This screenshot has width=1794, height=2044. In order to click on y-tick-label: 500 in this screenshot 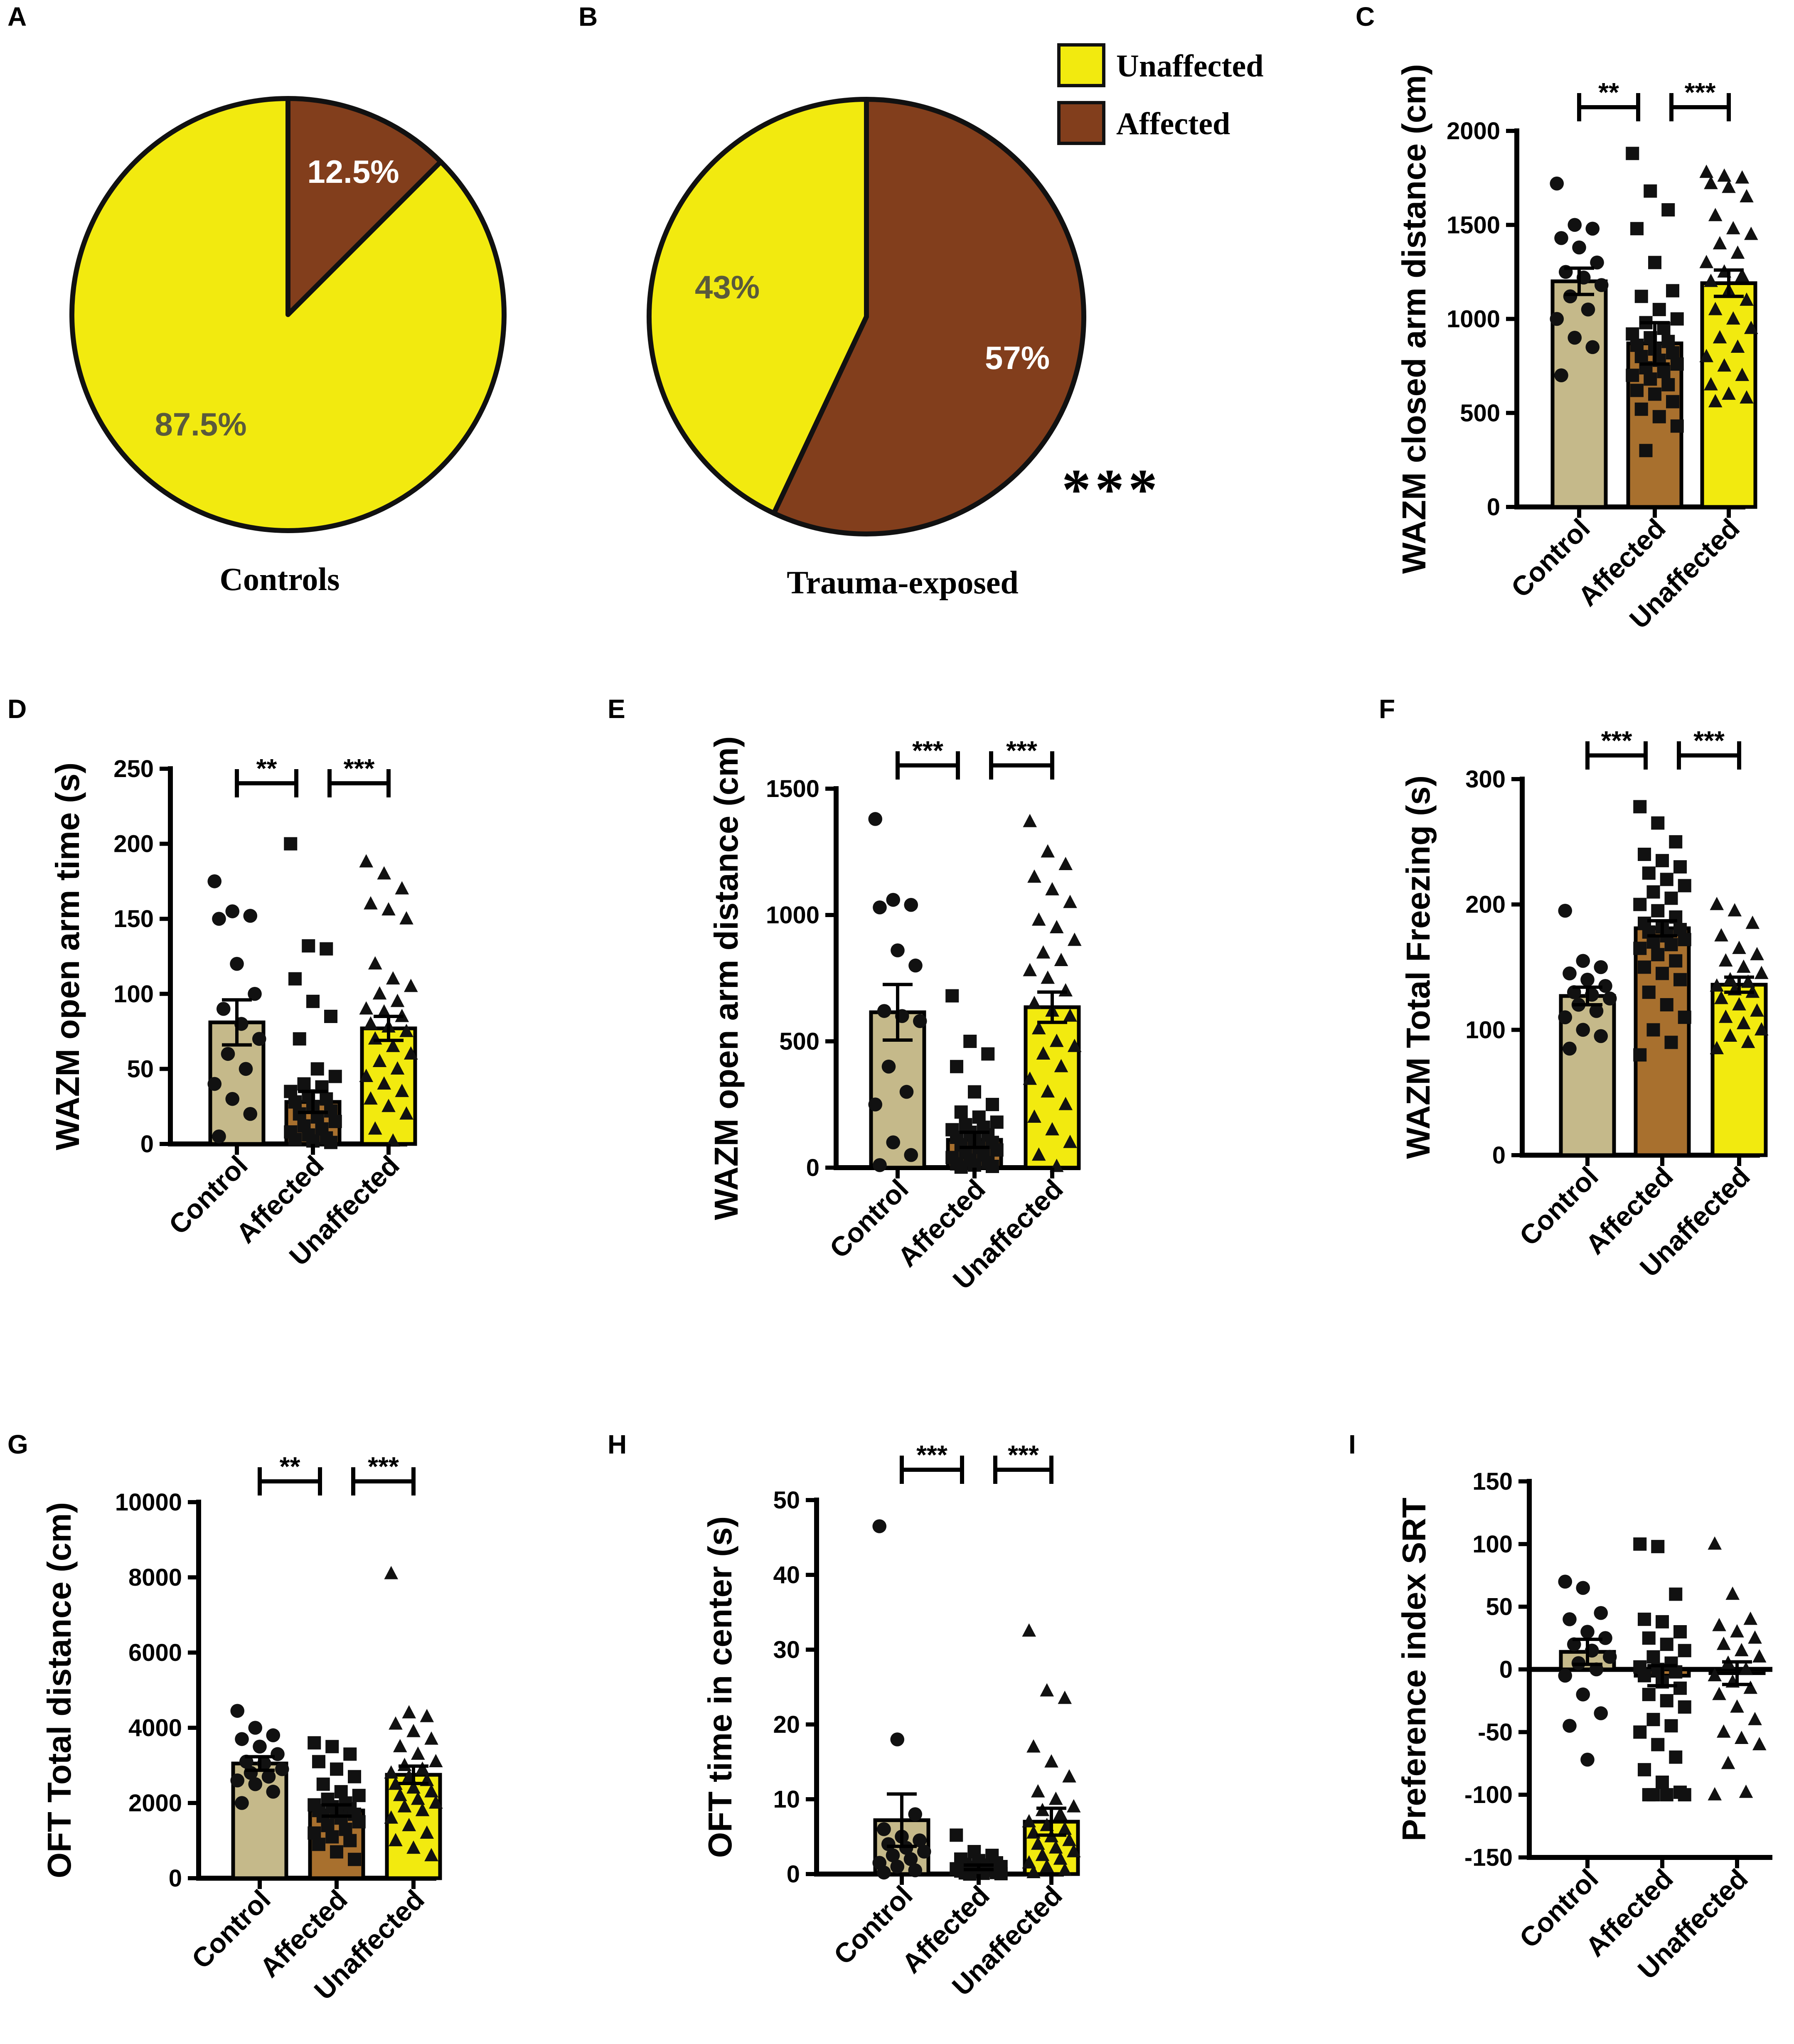, I will do `click(1480, 413)`.